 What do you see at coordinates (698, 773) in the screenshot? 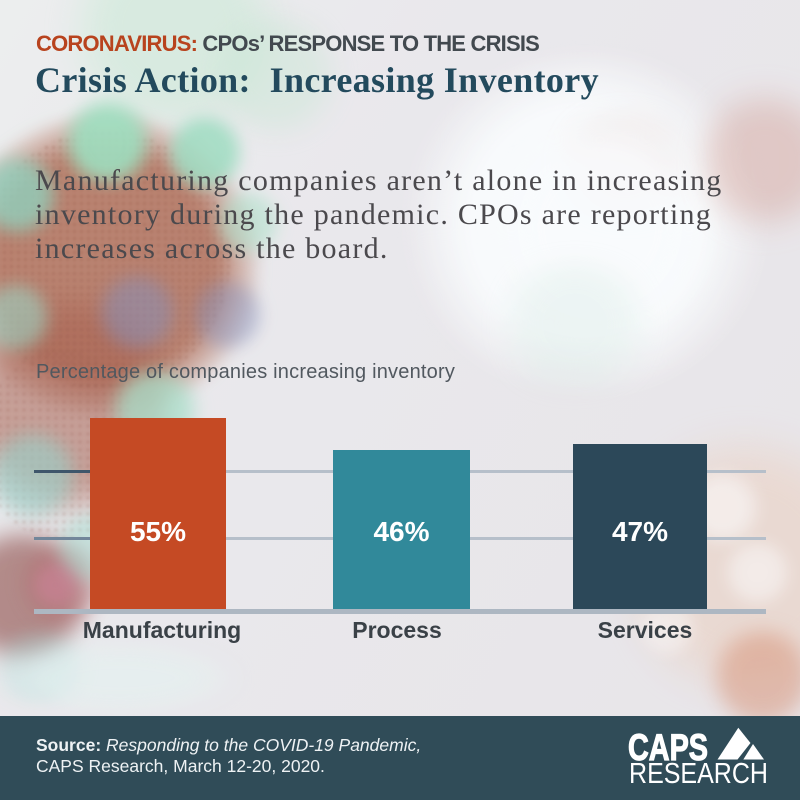
I see `svg-text: RESEARCH` at bounding box center [698, 773].